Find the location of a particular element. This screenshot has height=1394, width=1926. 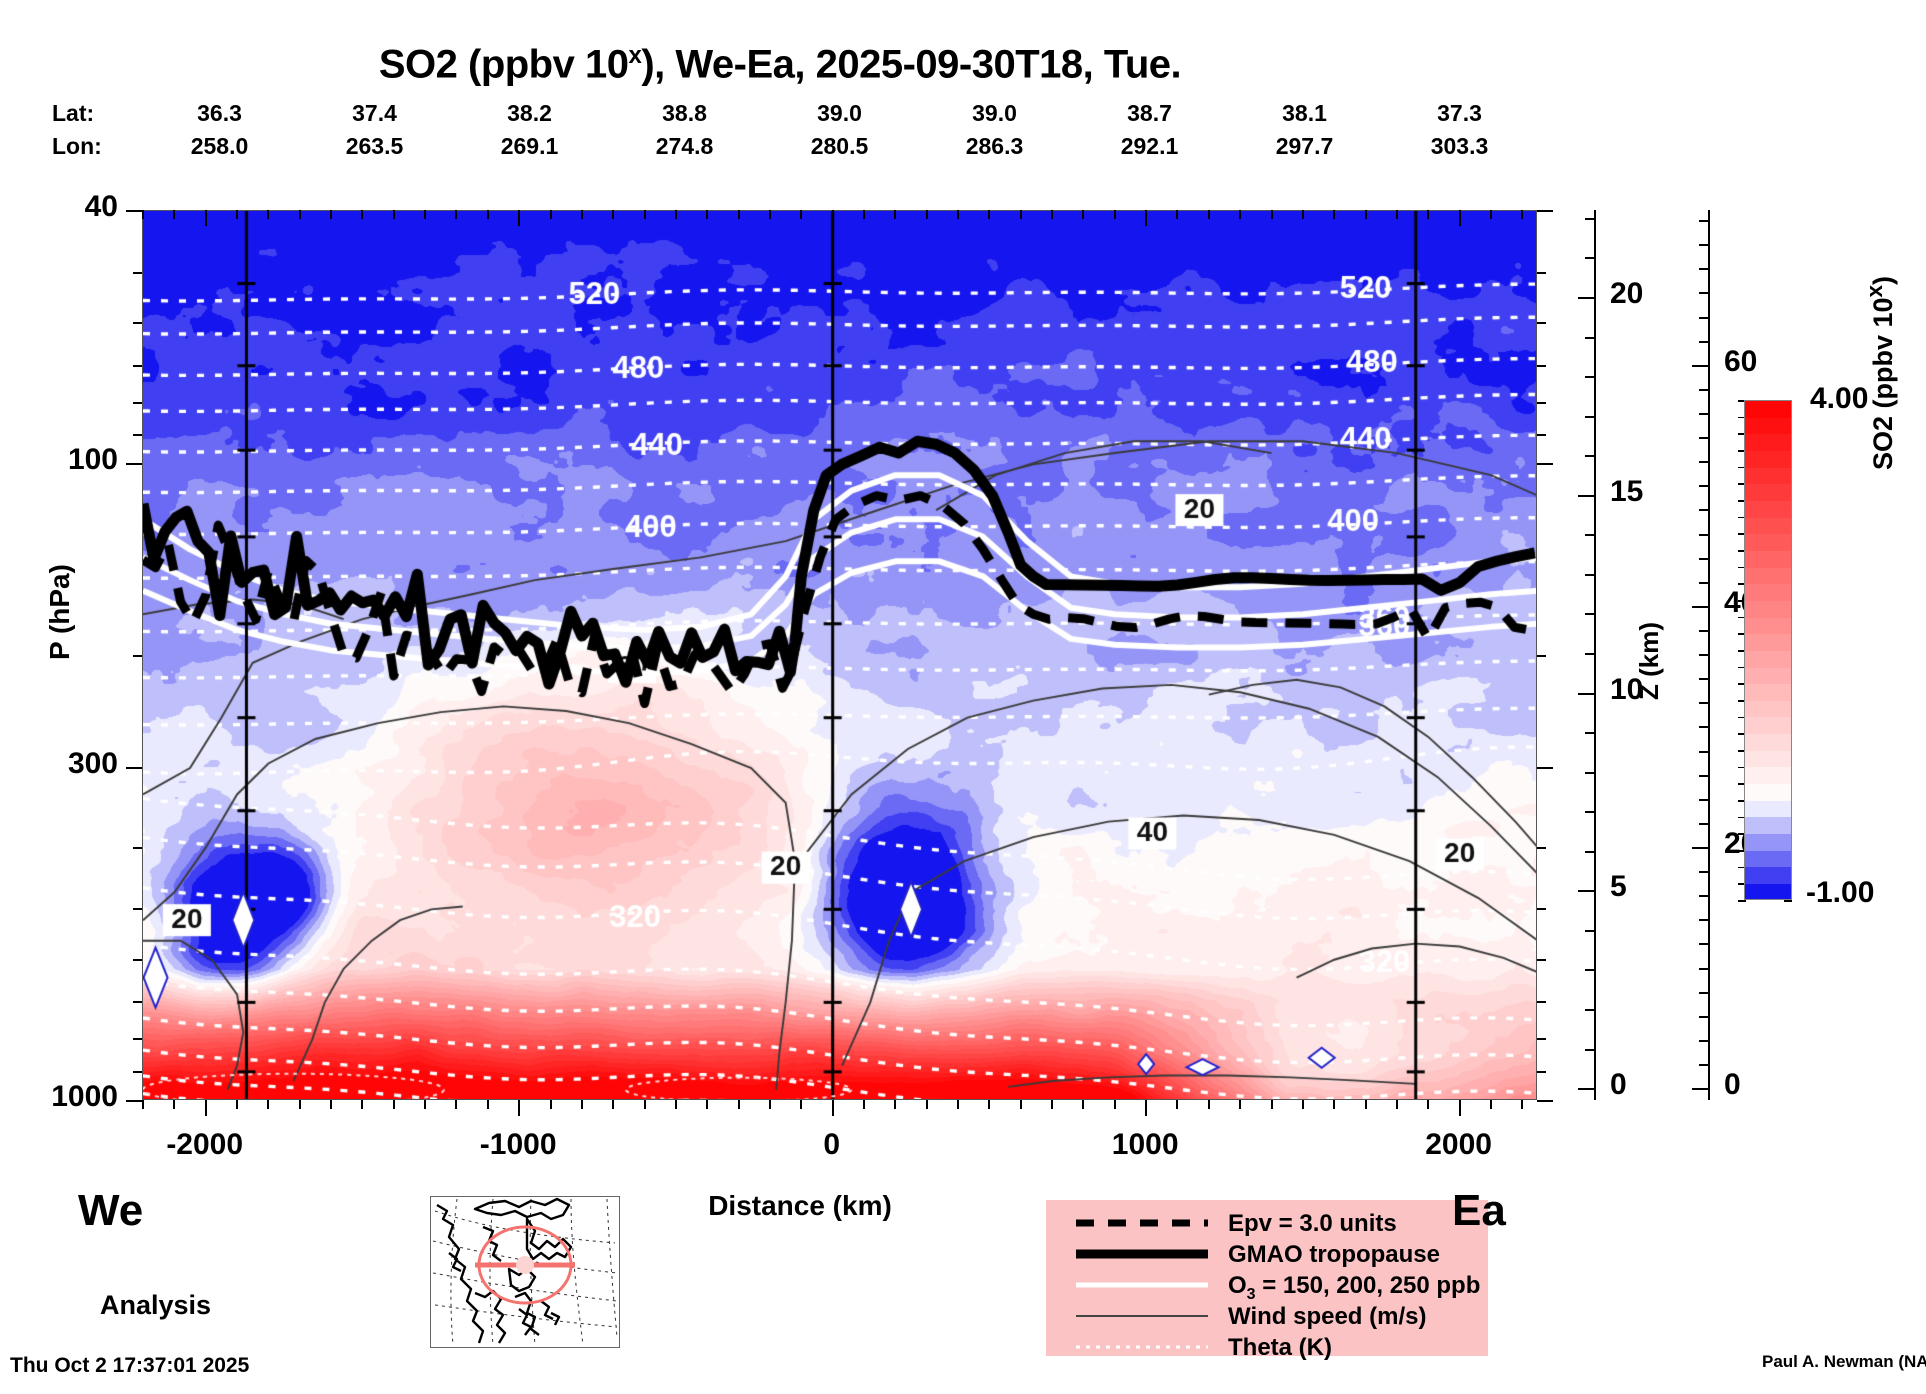

colorbar-title: SO2 (ppbv 10x) is located at coordinates (1880, 373).